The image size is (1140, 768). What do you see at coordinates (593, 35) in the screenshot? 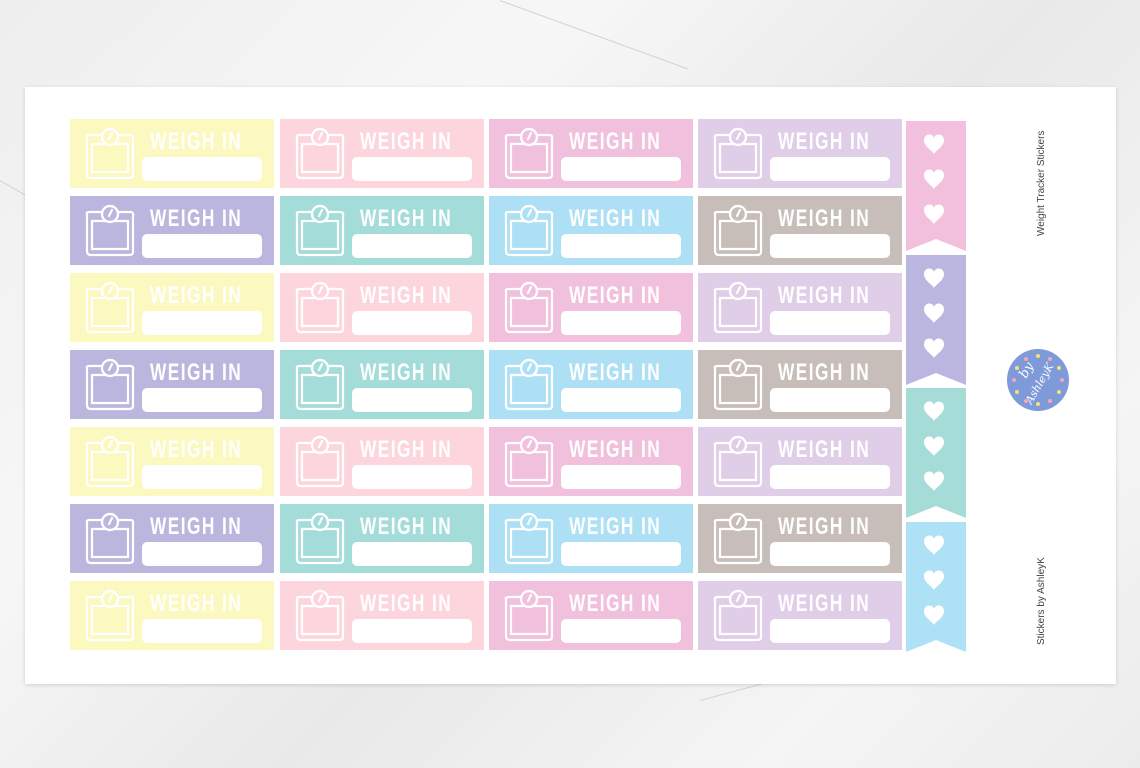
I see `marble-vein` at bounding box center [593, 35].